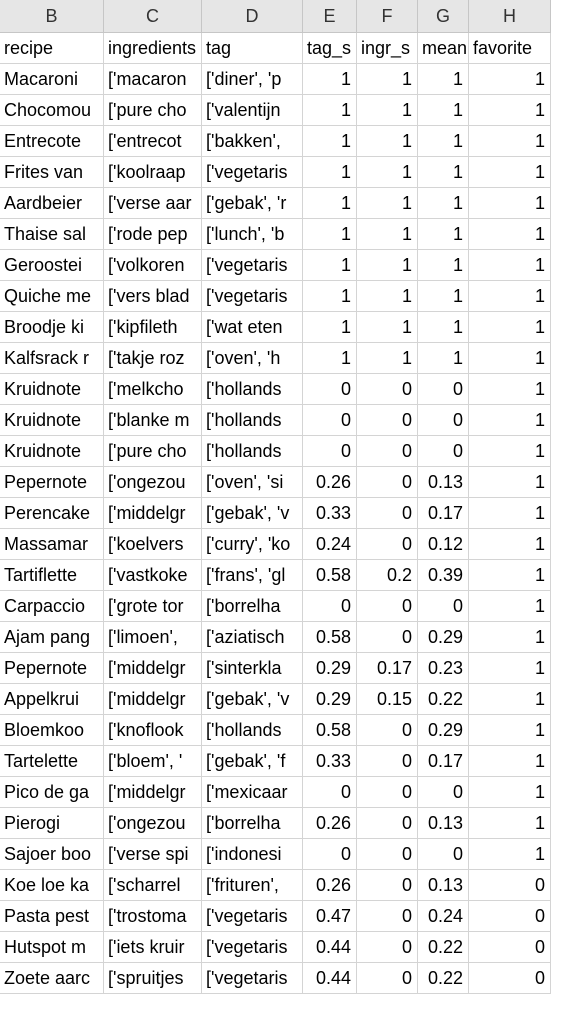  What do you see at coordinates (443, 48) in the screenshot?
I see `header-cell: mean` at bounding box center [443, 48].